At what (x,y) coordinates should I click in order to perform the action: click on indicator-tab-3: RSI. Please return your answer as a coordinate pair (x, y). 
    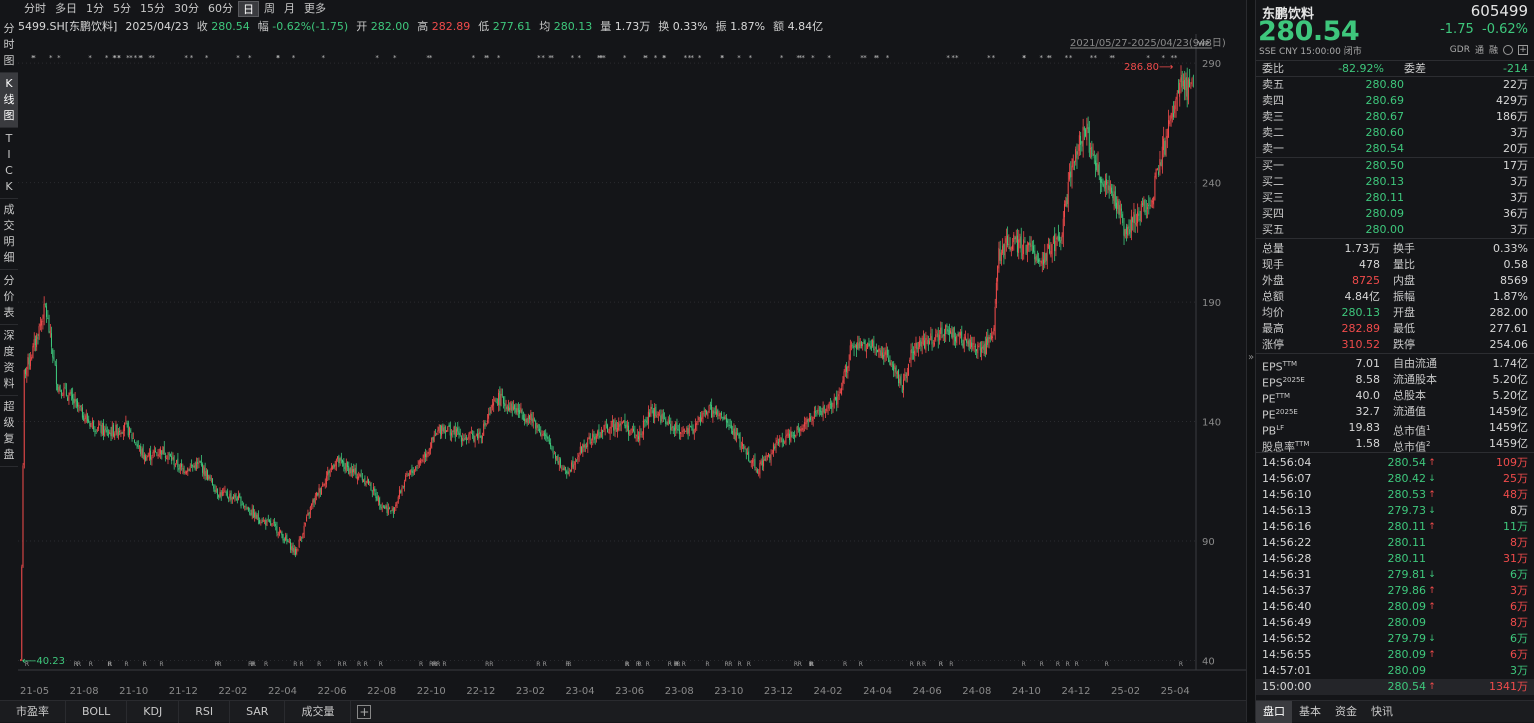
    Looking at the image, I should click on (205, 711).